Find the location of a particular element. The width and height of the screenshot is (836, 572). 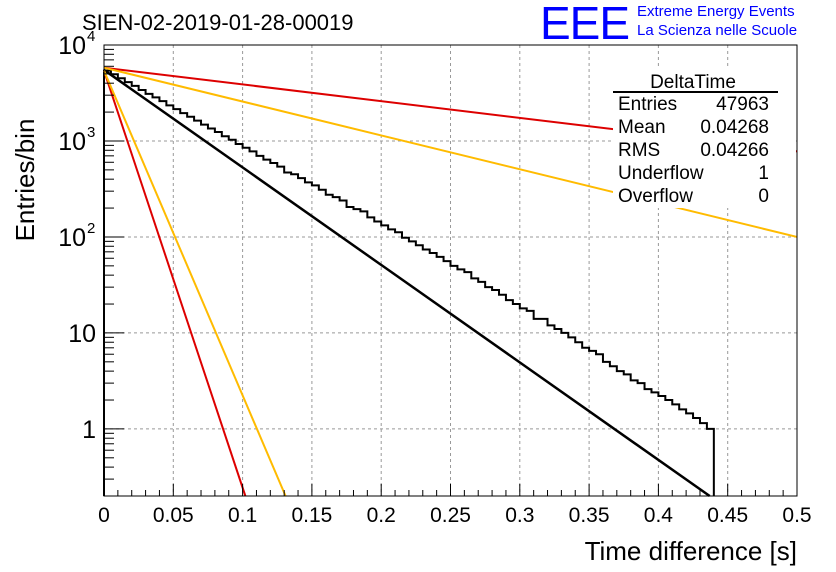

x-tick-label: 0.15 is located at coordinates (311, 515).